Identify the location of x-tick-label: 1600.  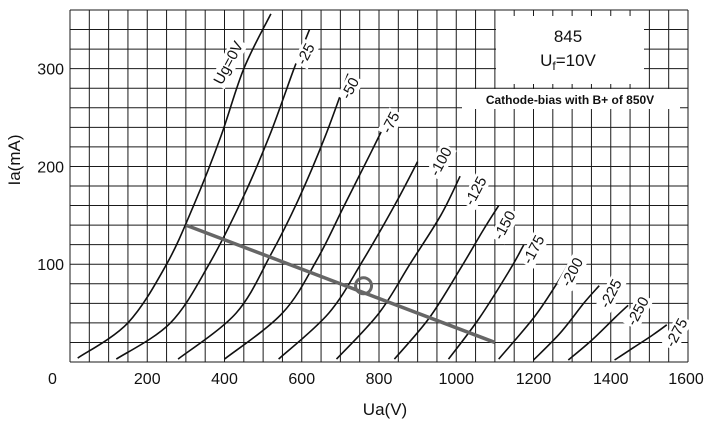
(686, 379).